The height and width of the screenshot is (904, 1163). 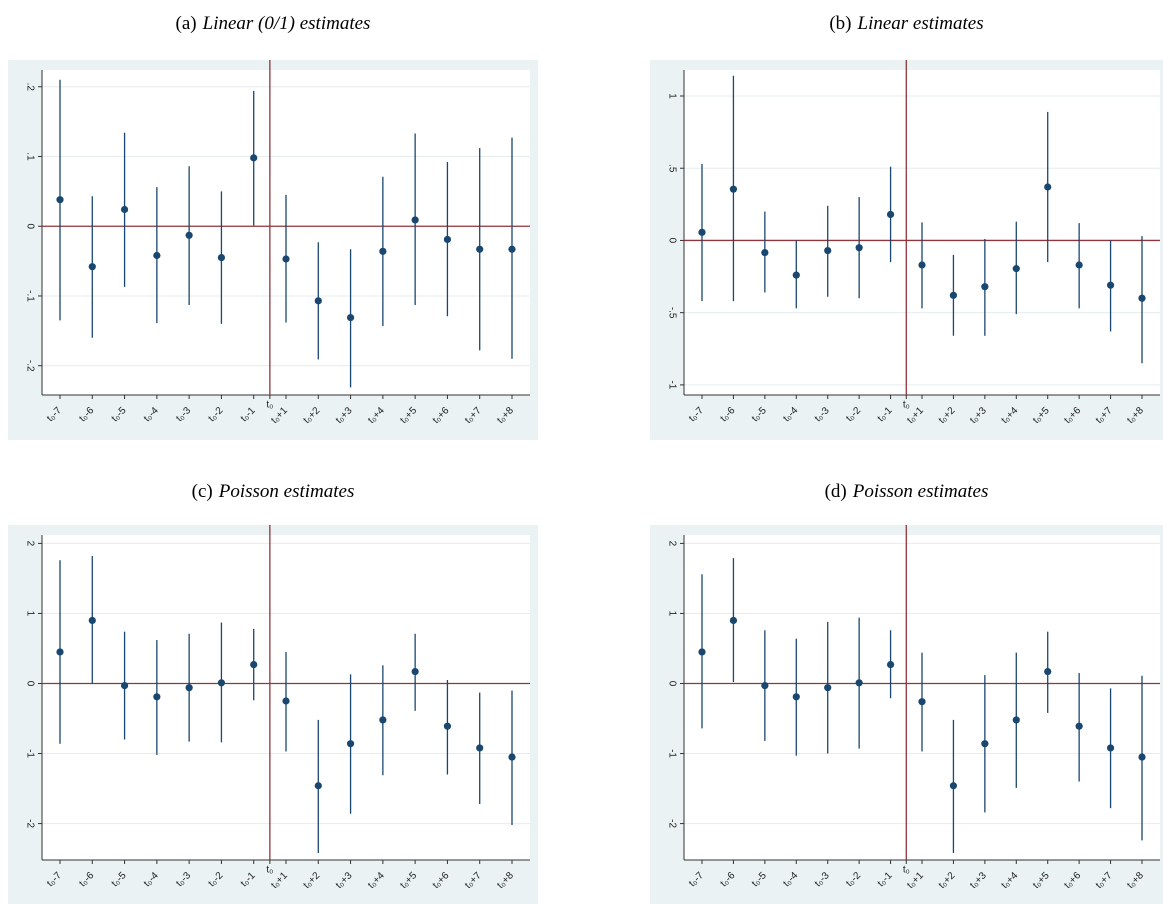 What do you see at coordinates (671, 168) in the screenshot?
I see `y-tick-label: .5` at bounding box center [671, 168].